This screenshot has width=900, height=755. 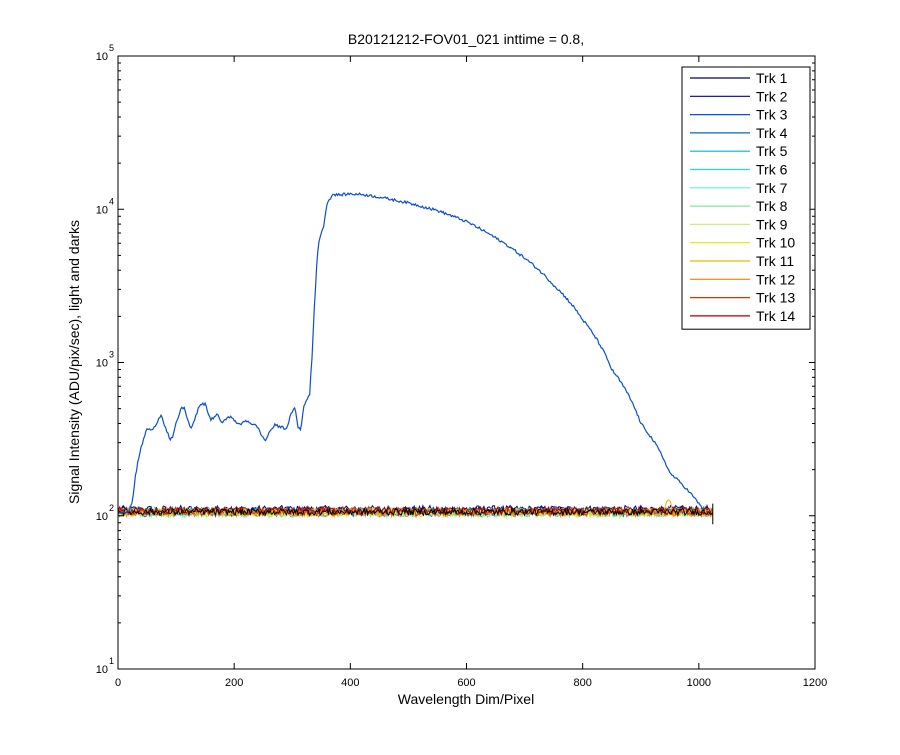 I want to click on series-dark-composite, so click(x=415, y=512).